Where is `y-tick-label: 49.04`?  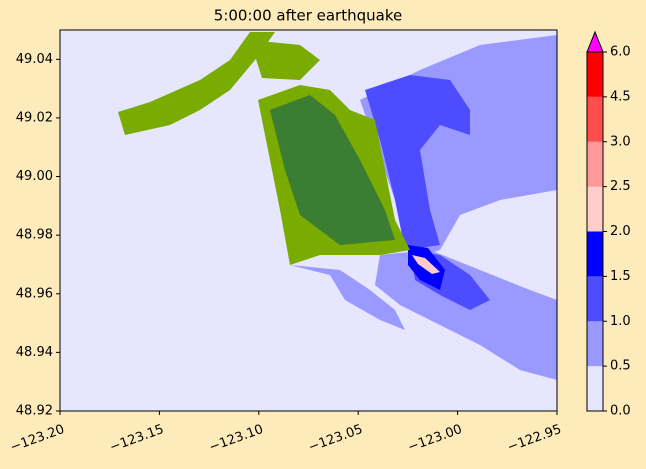 y-tick-label: 49.04 is located at coordinates (34, 59).